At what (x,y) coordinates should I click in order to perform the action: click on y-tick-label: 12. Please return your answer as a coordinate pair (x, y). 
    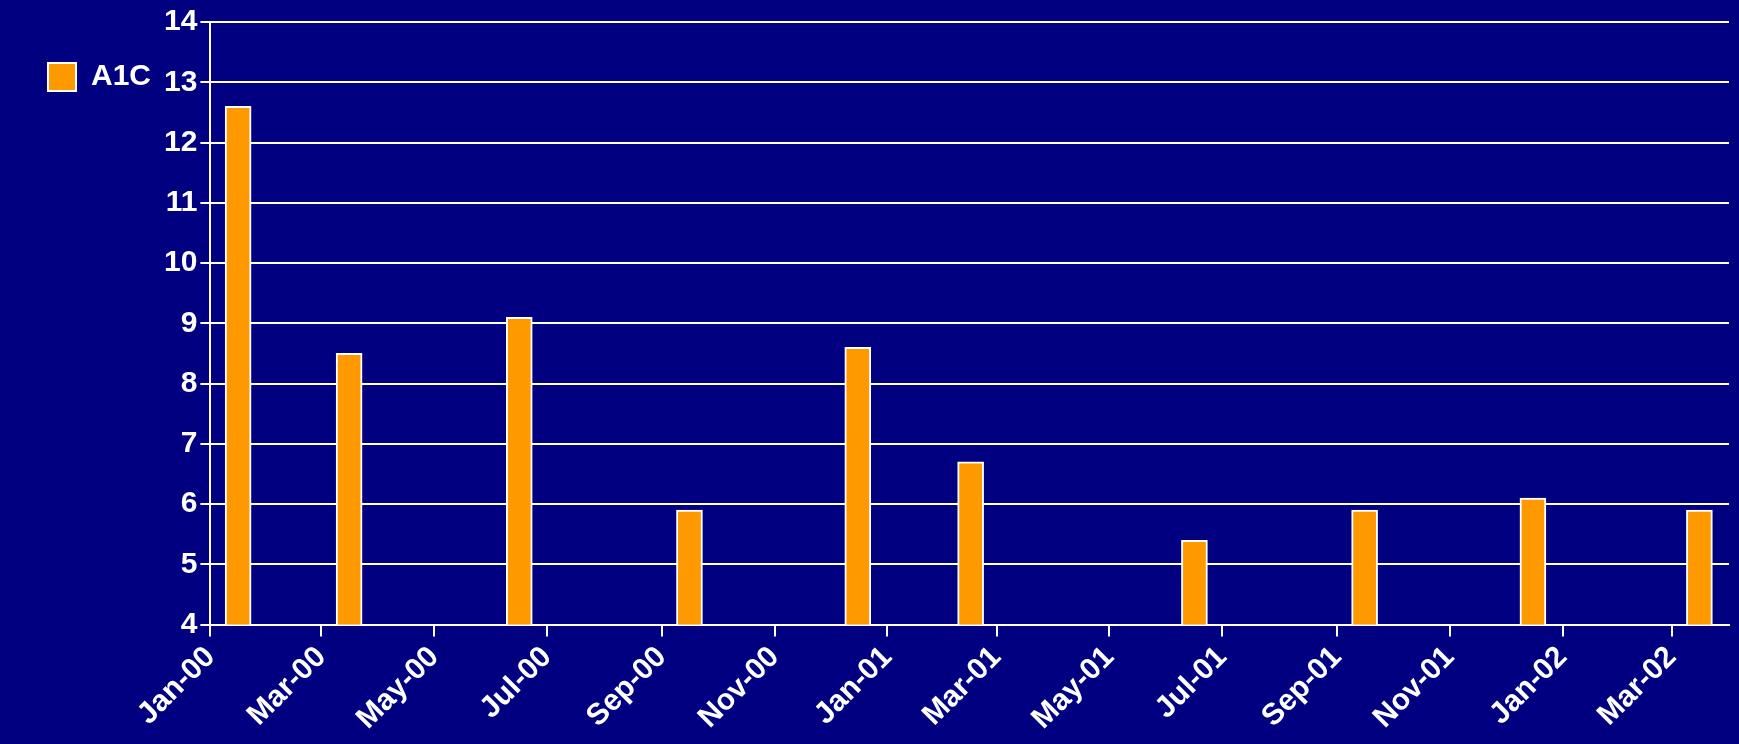
    Looking at the image, I should click on (181, 140).